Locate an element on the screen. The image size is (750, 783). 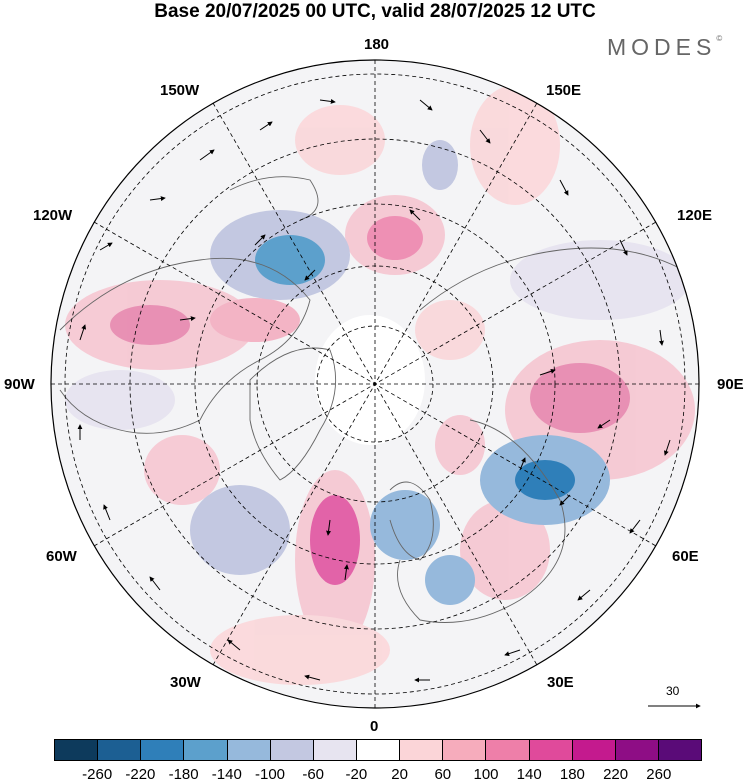
label-lon-30w: 30W is located at coordinates (185, 682).